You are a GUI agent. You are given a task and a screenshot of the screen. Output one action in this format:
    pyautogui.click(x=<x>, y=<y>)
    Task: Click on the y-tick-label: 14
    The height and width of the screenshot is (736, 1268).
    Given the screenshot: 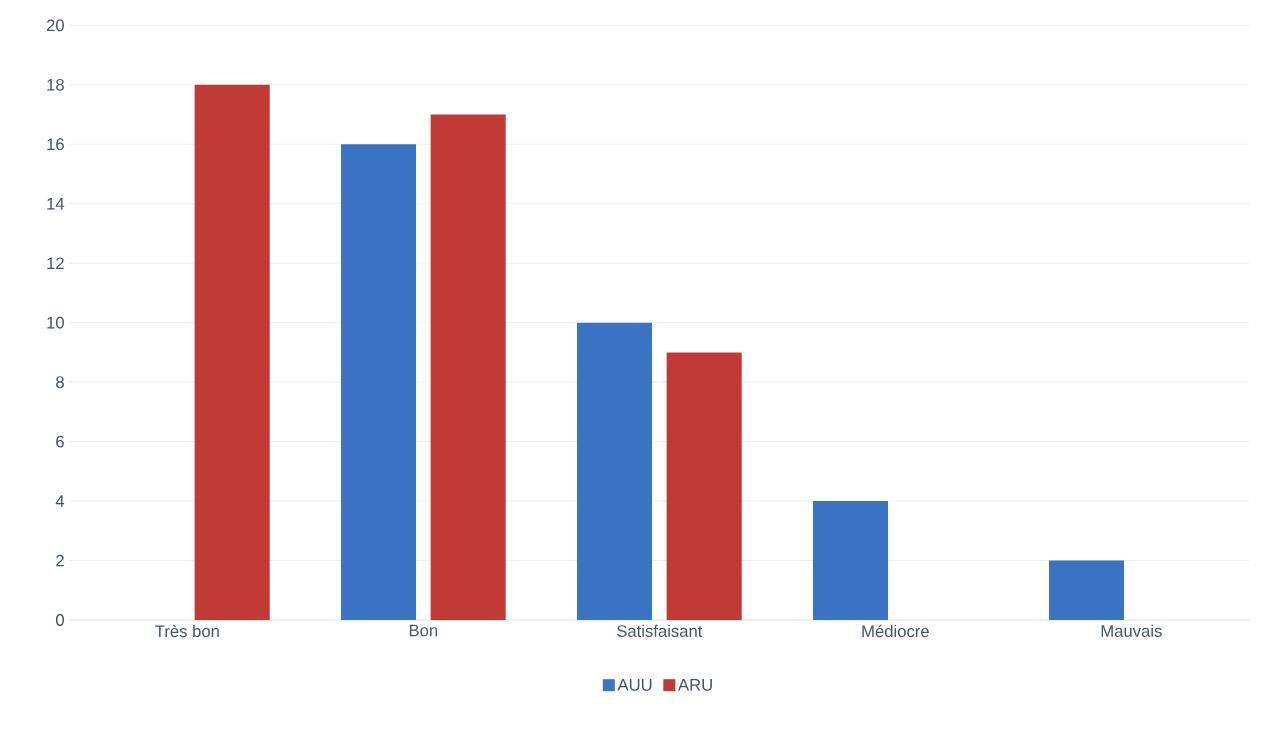 What is the action you would take?
    pyautogui.click(x=56, y=204)
    